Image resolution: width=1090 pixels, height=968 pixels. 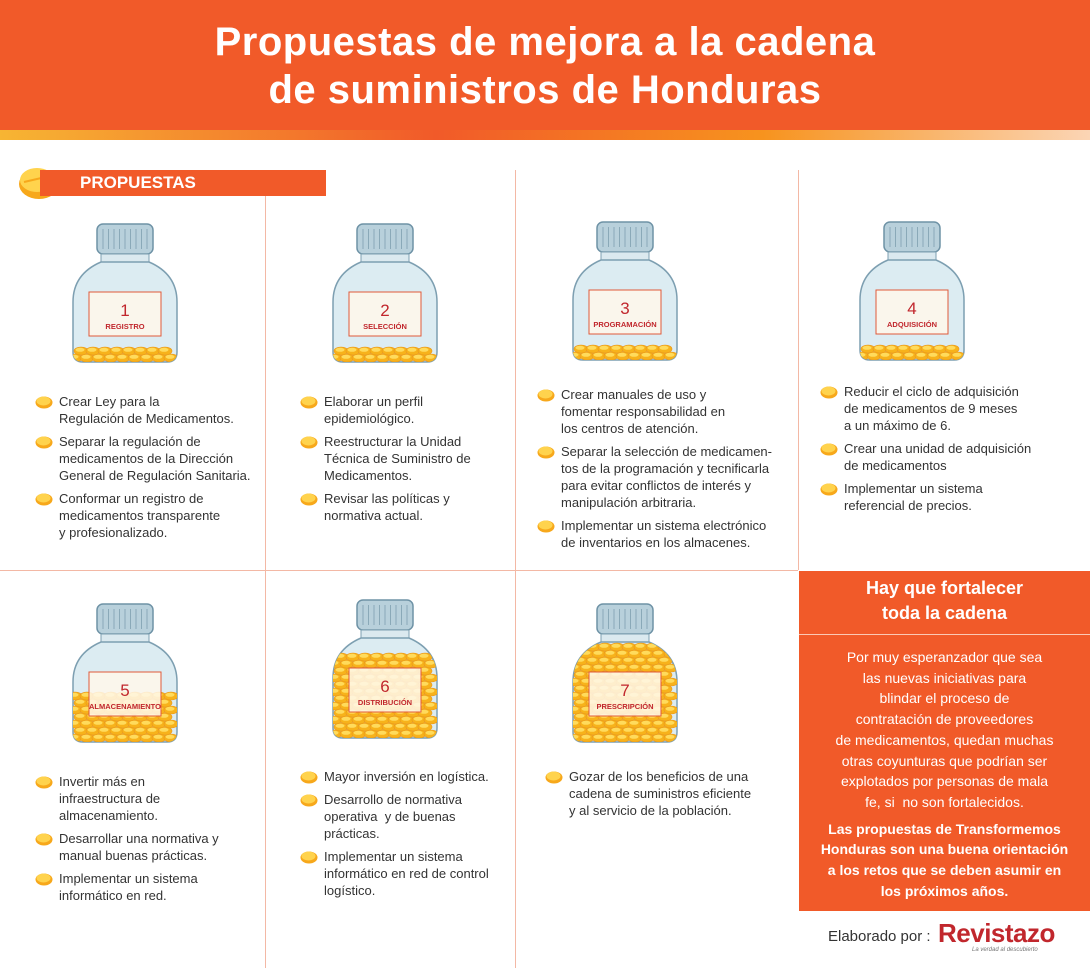 What do you see at coordinates (895, 465) in the screenshot?
I see `text-line: de medicamentos` at bounding box center [895, 465].